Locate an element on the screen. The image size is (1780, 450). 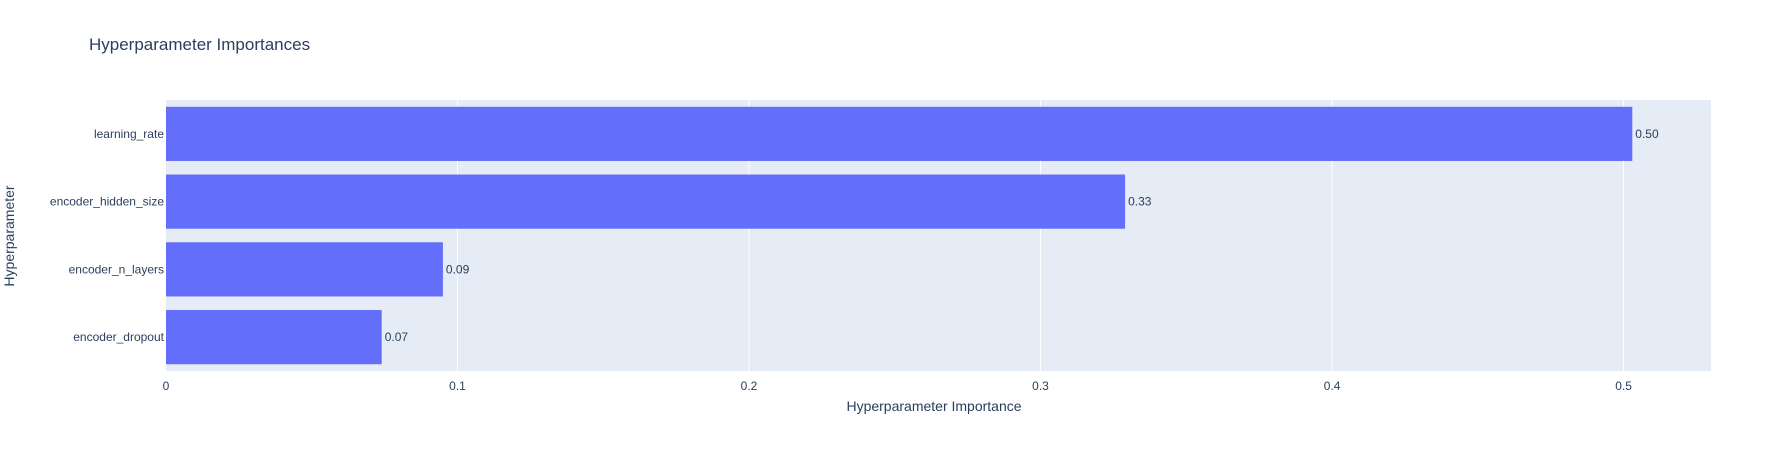
x-tick-label: 0.2 is located at coordinates (749, 386).